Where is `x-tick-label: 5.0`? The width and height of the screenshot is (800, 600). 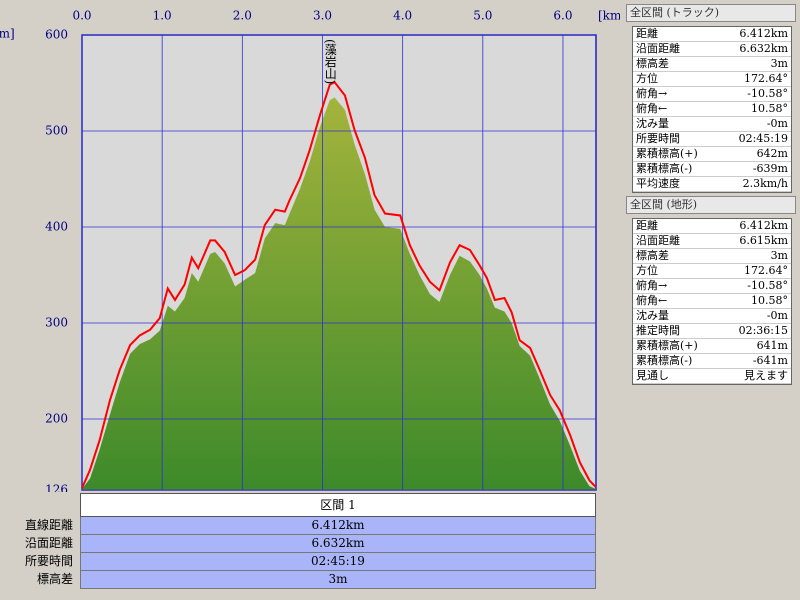 x-tick-label: 5.0 is located at coordinates (482, 16).